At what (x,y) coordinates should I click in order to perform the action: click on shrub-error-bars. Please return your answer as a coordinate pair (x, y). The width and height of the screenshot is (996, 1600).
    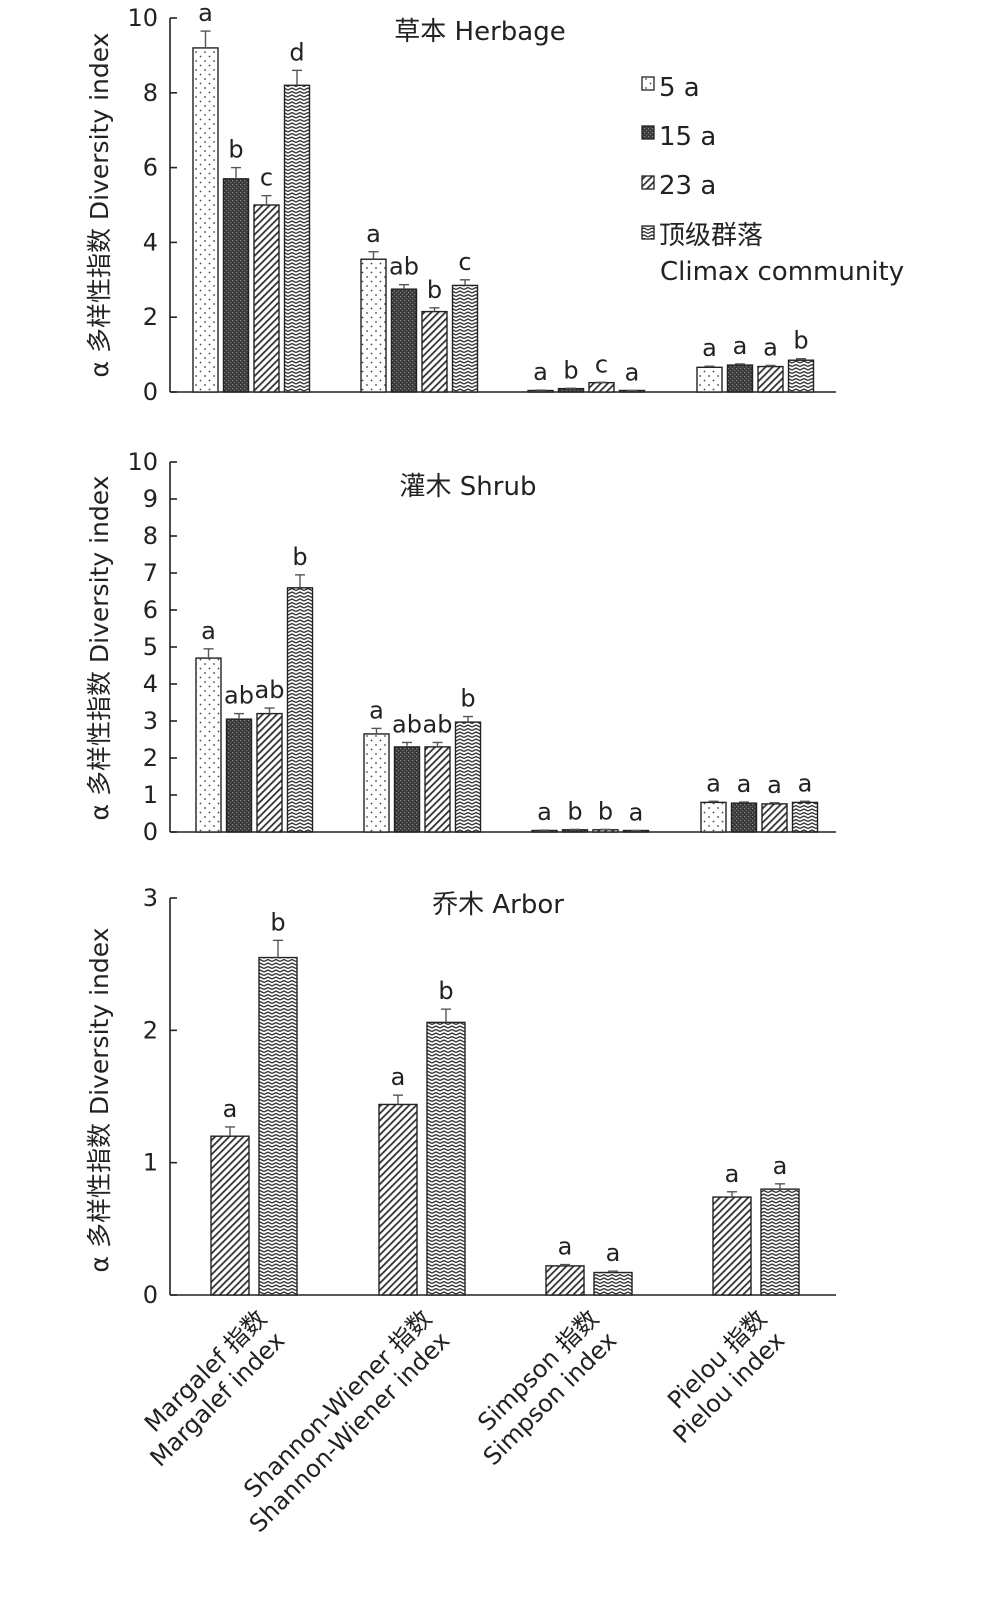
    Looking at the image, I should click on (506, 703).